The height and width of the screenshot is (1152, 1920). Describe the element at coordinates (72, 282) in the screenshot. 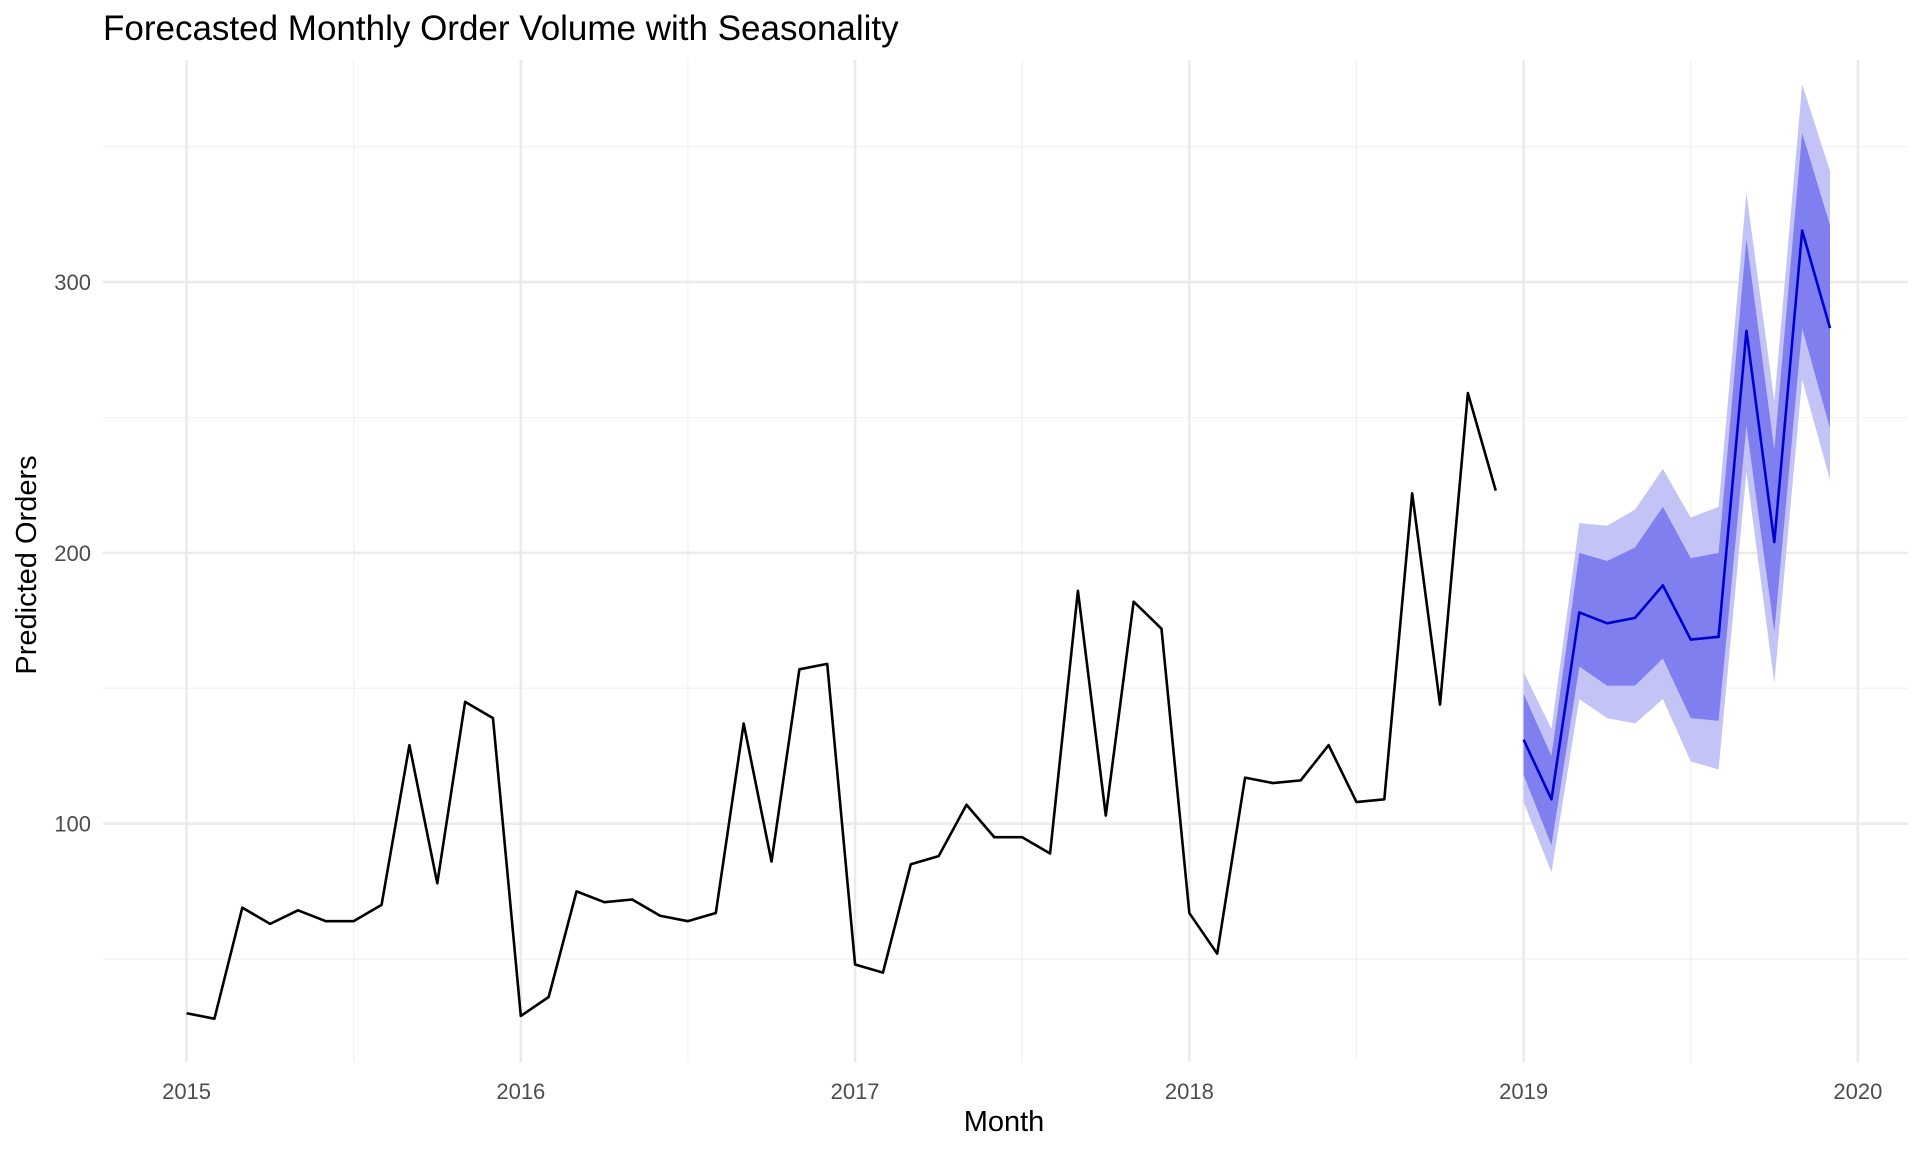

I see `y-tick-label: 300` at that location.